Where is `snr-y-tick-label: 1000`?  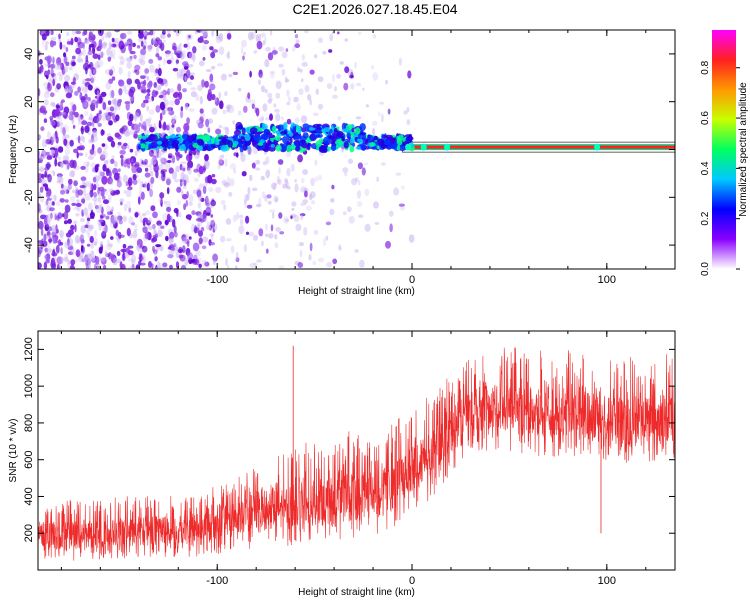
snr-y-tick-label: 1000 is located at coordinates (29, 386).